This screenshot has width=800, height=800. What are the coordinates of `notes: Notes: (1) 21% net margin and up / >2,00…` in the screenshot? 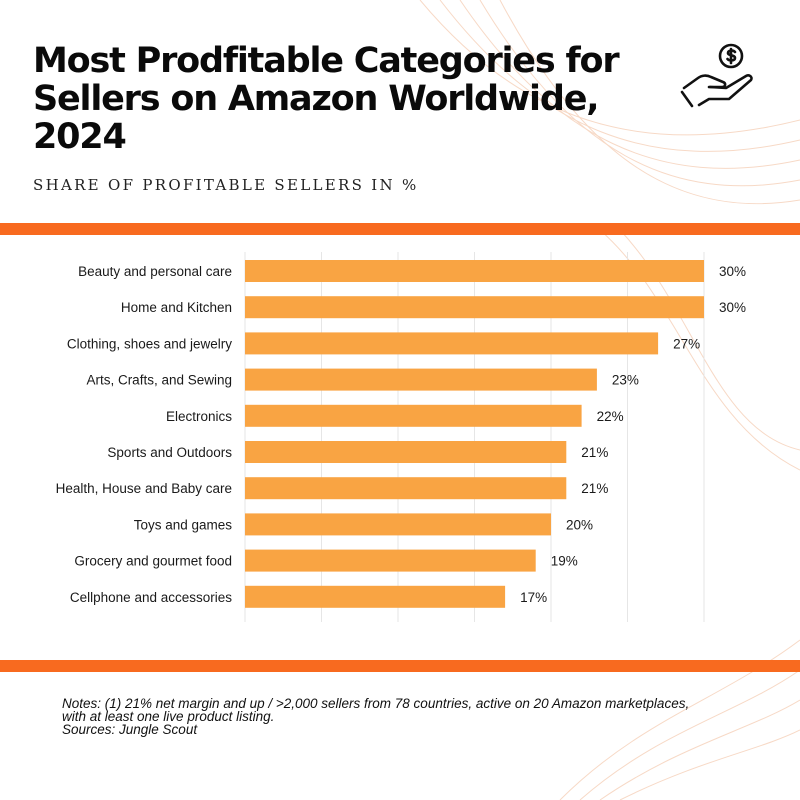 It's located at (422, 716).